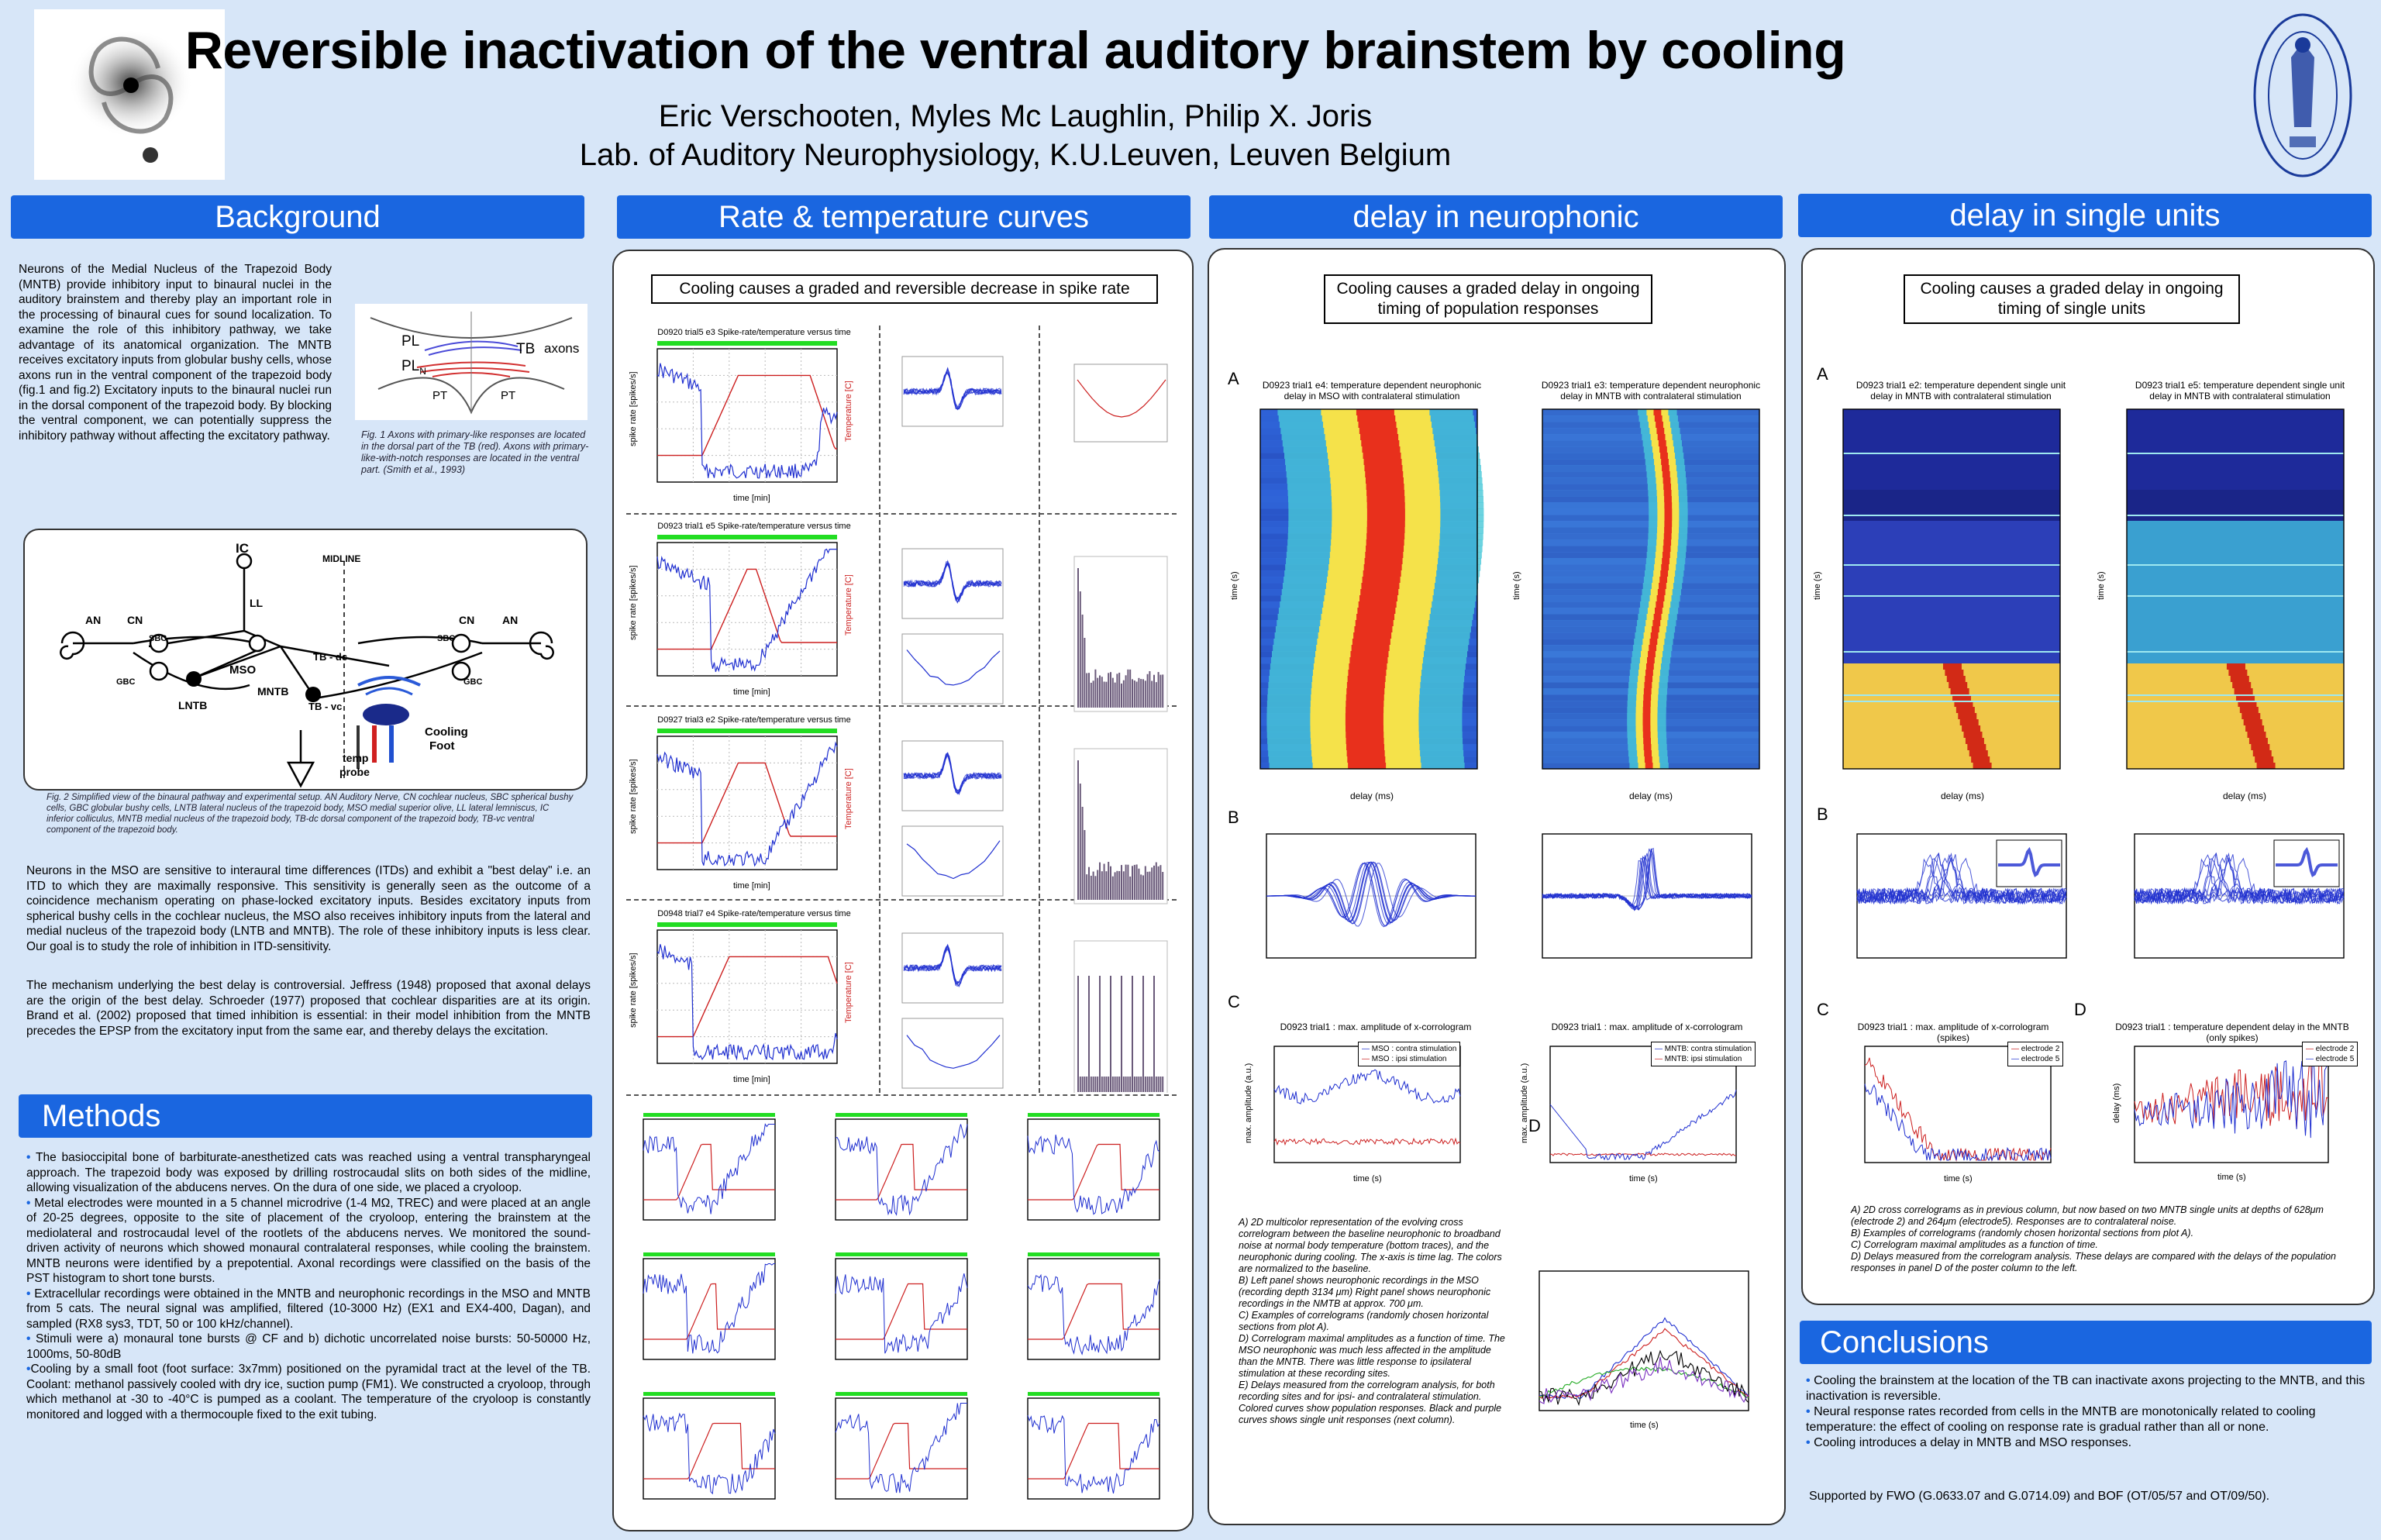 Image resolution: width=2381 pixels, height=1540 pixels. I want to click on y-axis-label: spike rate [spikes/s], so click(633, 602).